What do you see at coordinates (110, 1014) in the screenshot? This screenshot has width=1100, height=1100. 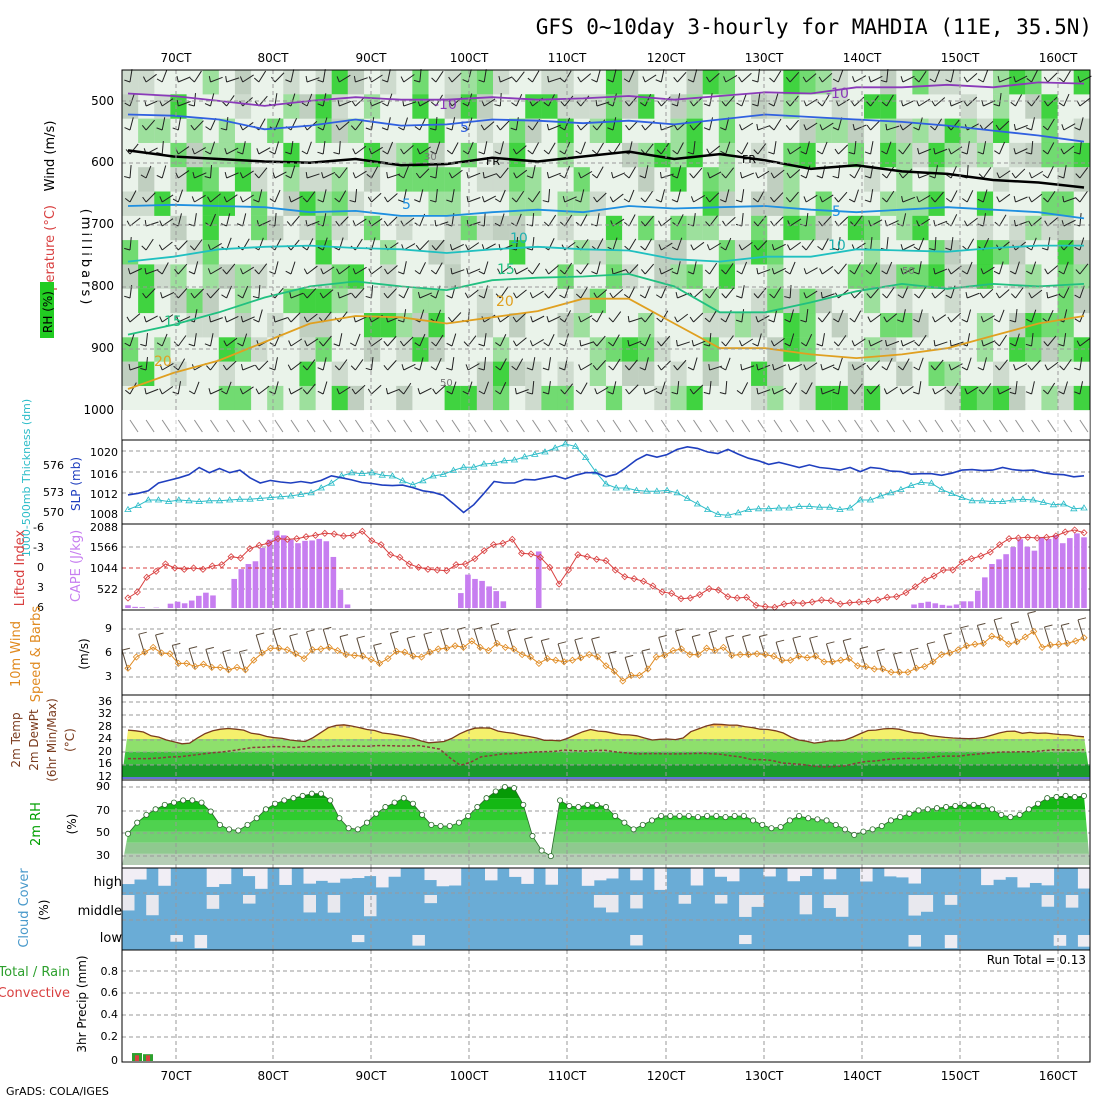 I see `y-tick-label: 0.4` at bounding box center [110, 1014].